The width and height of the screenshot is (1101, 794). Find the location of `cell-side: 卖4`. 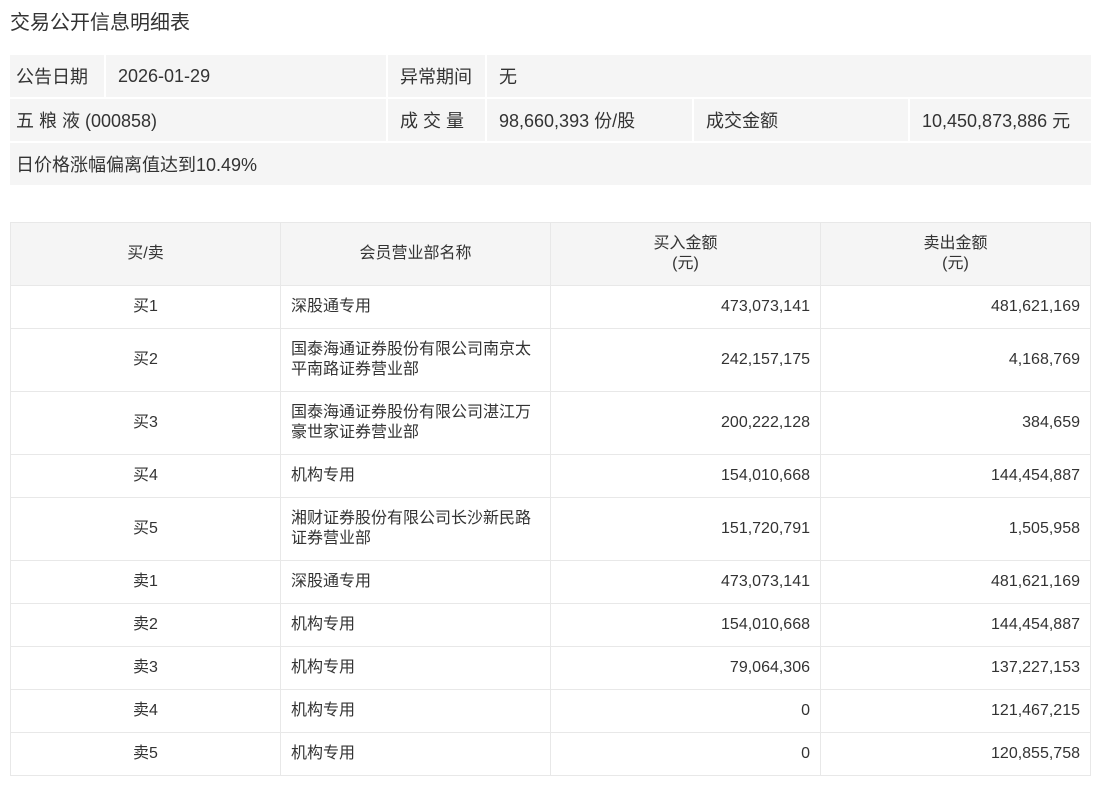

cell-side: 卖4 is located at coordinates (145, 711).